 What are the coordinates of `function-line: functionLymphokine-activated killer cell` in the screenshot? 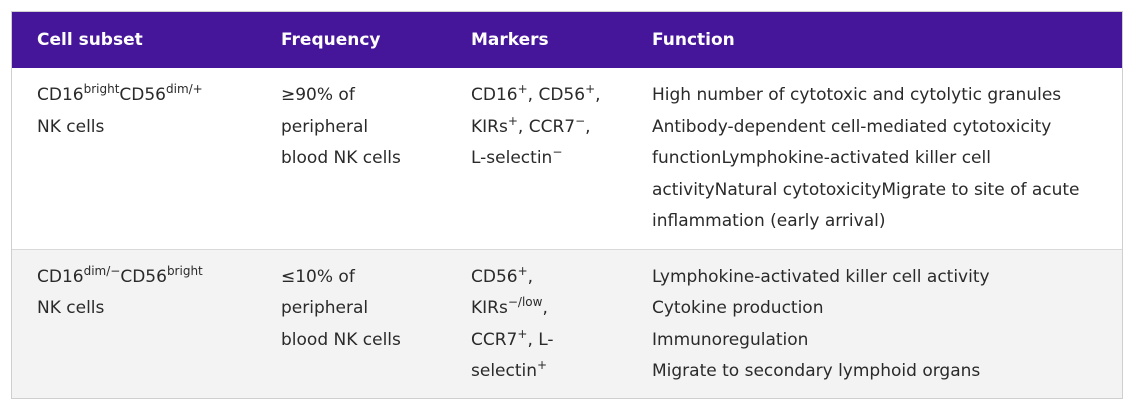 It's located at (821, 158).